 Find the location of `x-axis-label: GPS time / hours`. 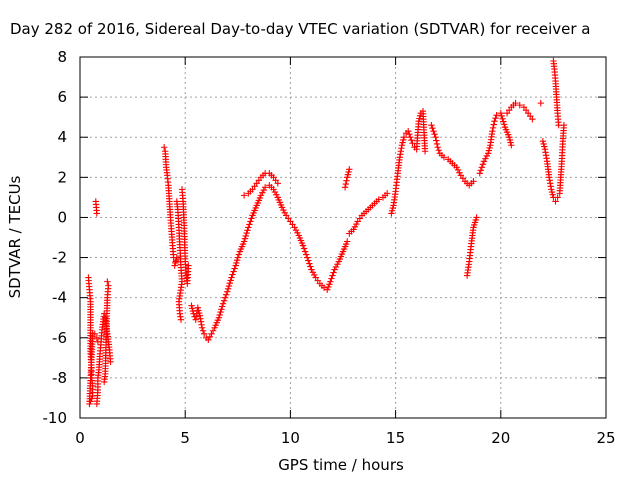

x-axis-label: GPS time / hours is located at coordinates (341, 465).